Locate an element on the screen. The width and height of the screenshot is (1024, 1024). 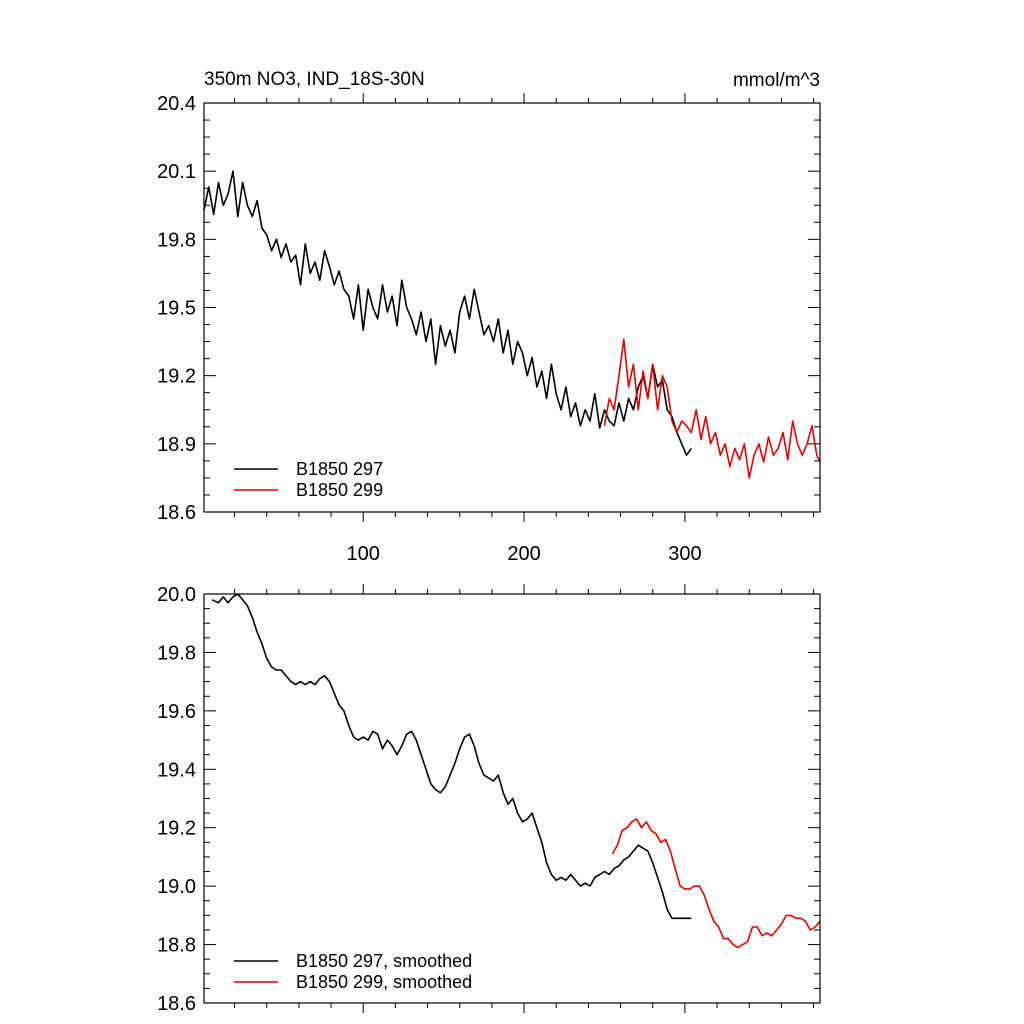
y-tick-label: 20.1 is located at coordinates (176, 172).